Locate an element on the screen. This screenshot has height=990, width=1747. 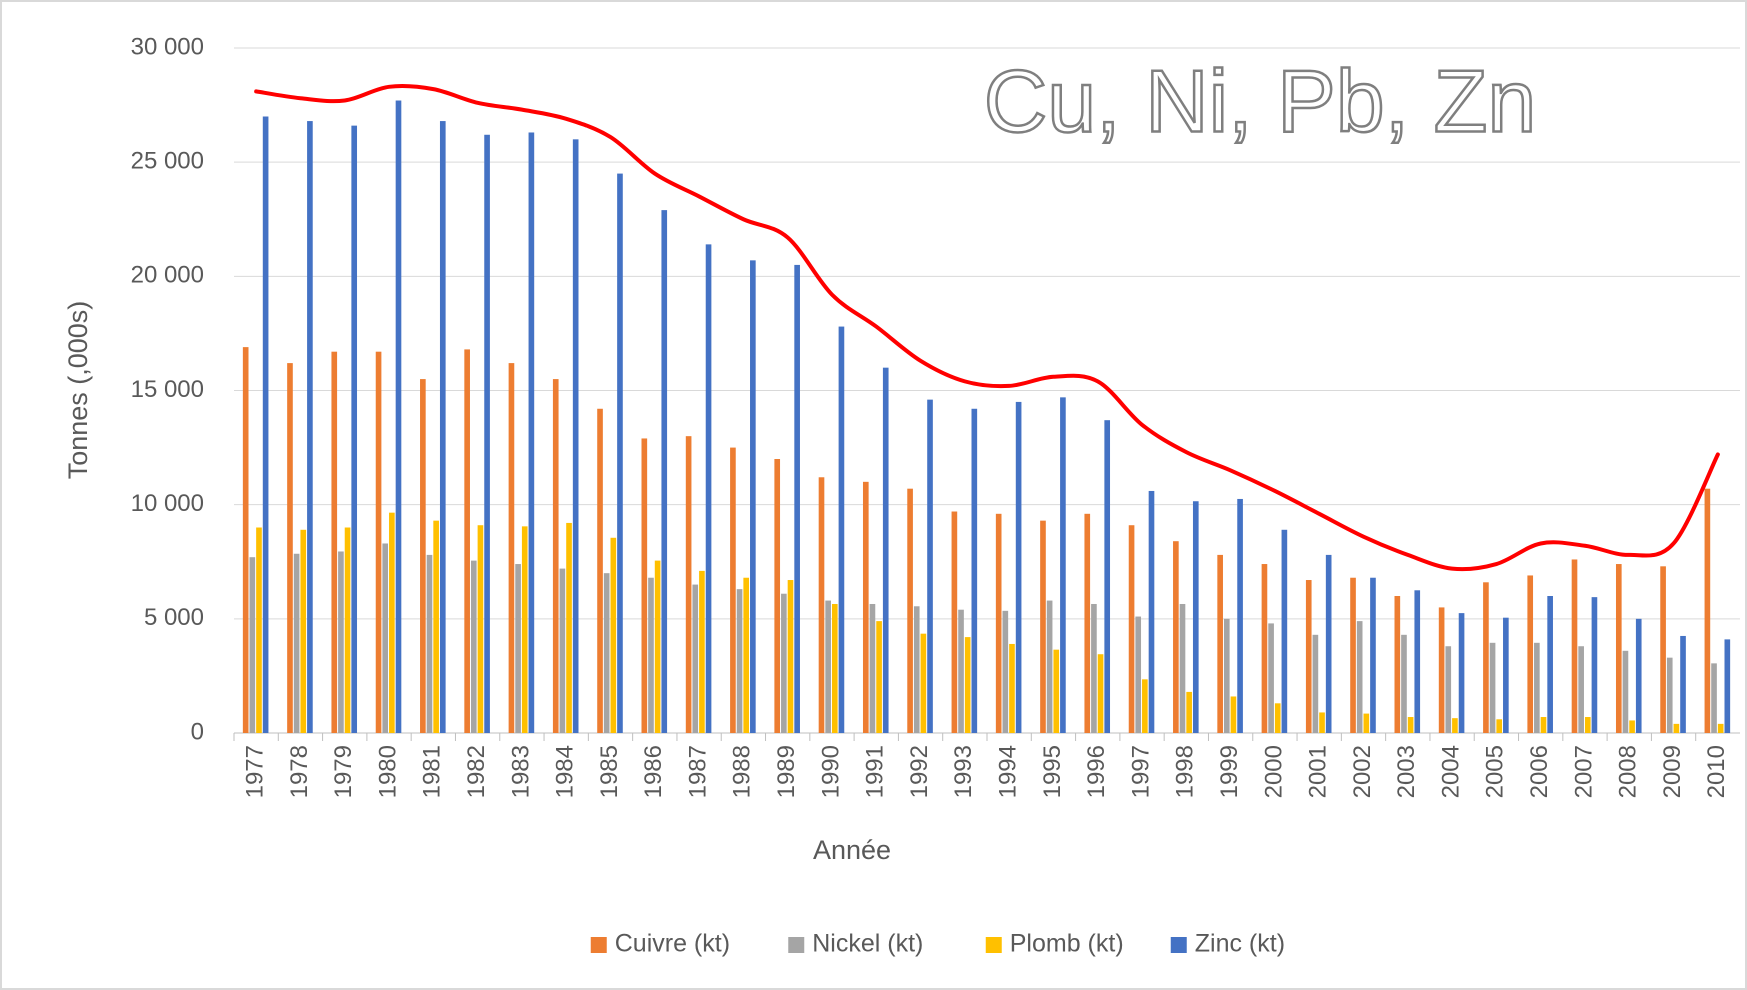
legend-label: Plomb (kt) is located at coordinates (1067, 944).